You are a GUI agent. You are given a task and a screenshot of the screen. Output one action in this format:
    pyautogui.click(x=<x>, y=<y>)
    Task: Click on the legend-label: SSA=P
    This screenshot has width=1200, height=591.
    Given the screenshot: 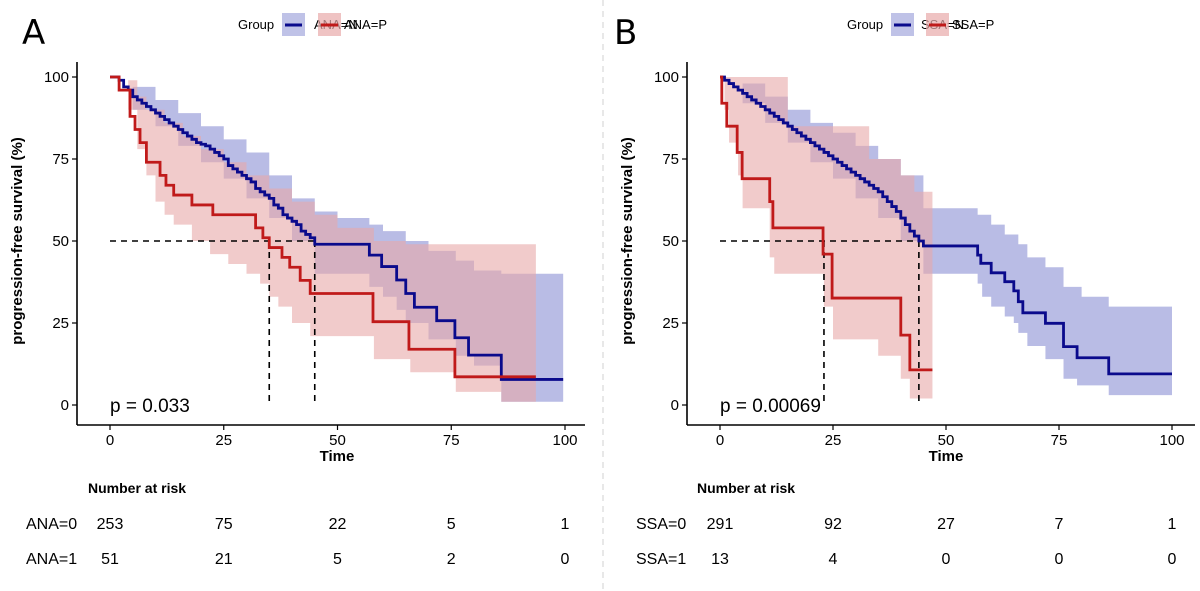 What is the action you would take?
    pyautogui.click(x=973, y=24)
    